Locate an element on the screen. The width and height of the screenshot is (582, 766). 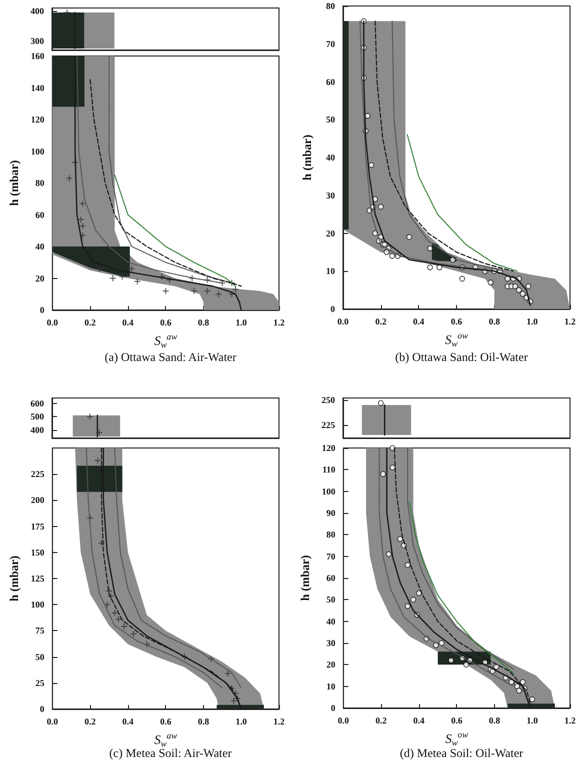
y-tick-label: 175 is located at coordinates (37, 526).